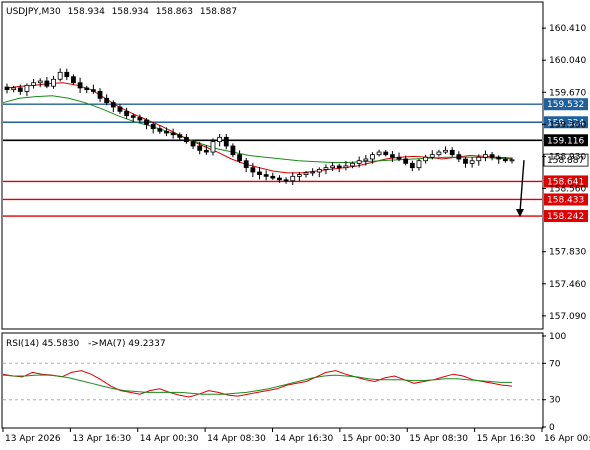 The height and width of the screenshot is (450, 590). I want to click on time-tick-label: 14 Apr 08:30, so click(236, 439).